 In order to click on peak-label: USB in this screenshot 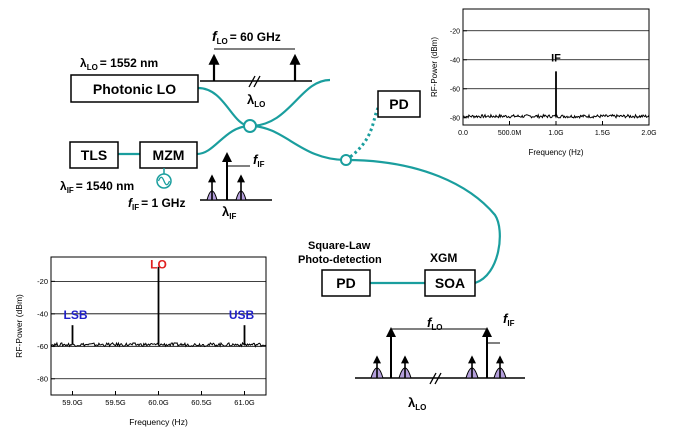, I will do `click(242, 315)`.